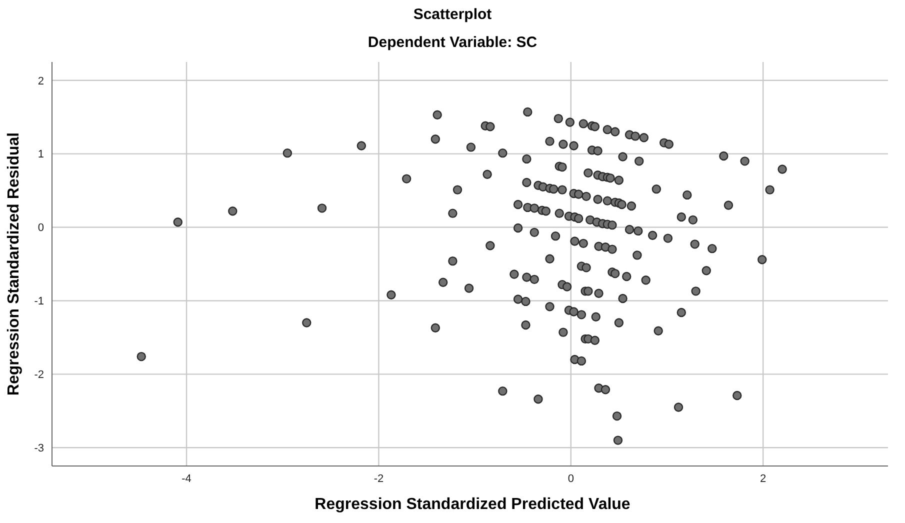 This screenshot has height=523, width=905. Describe the element at coordinates (379, 478) in the screenshot. I see `x-tick-label: -2` at that location.